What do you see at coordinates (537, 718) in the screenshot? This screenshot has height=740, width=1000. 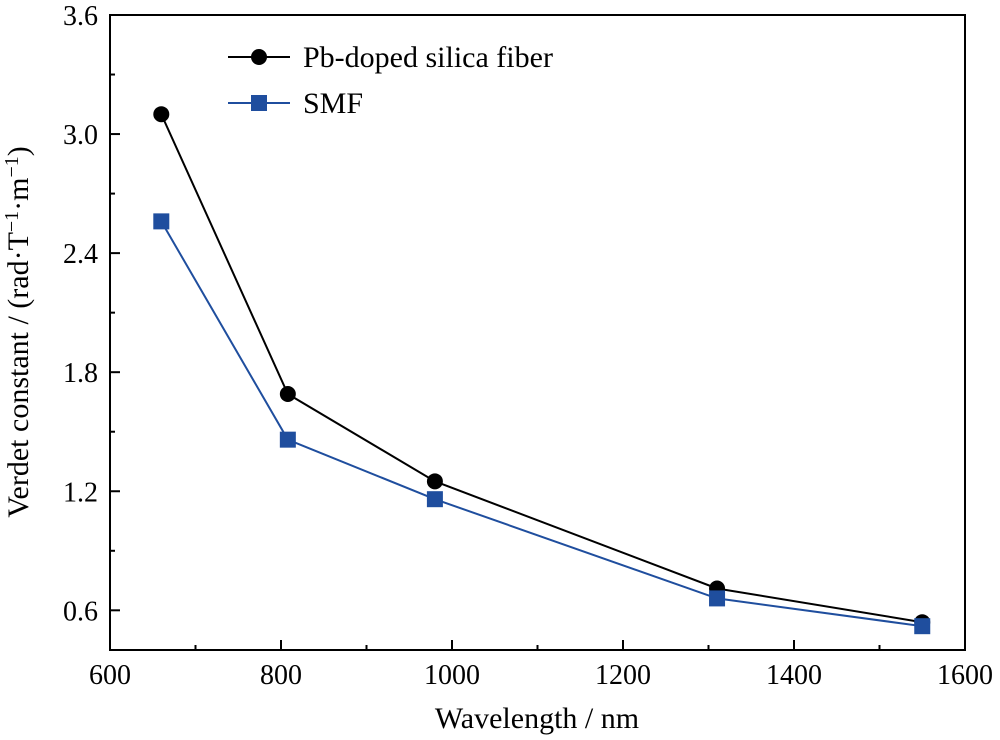 I see `x-axis-title: Wavelength / nm` at bounding box center [537, 718].